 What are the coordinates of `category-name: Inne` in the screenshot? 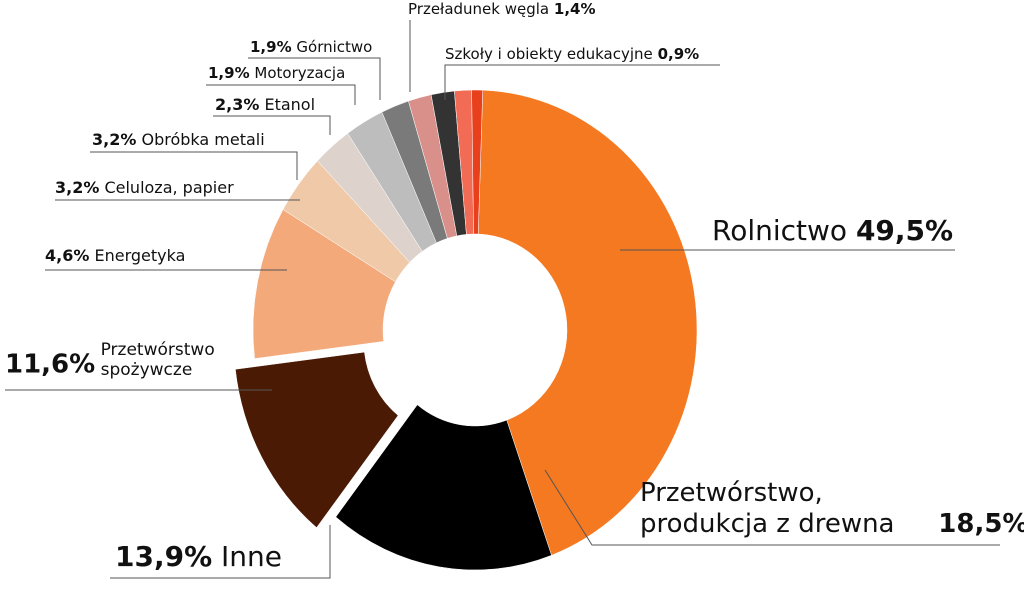 It's located at (252, 556).